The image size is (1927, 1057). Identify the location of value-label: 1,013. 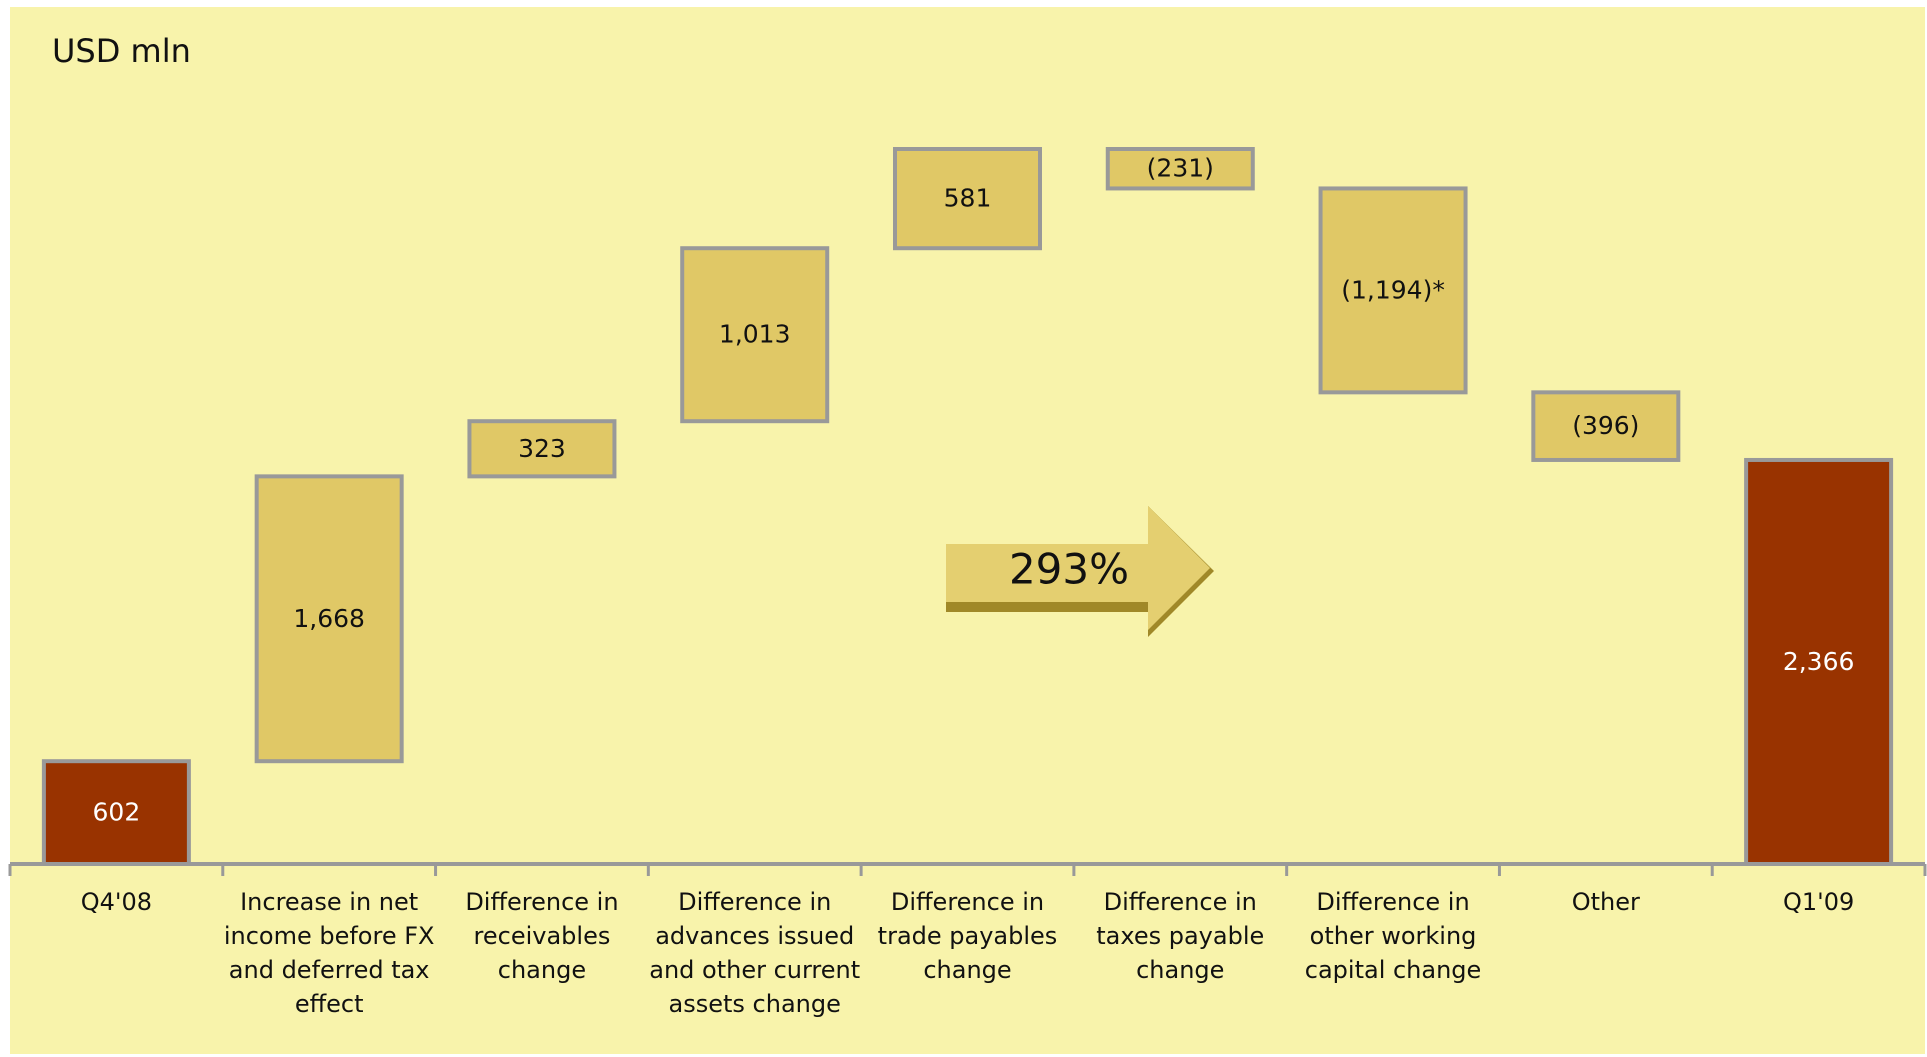
(755, 334).